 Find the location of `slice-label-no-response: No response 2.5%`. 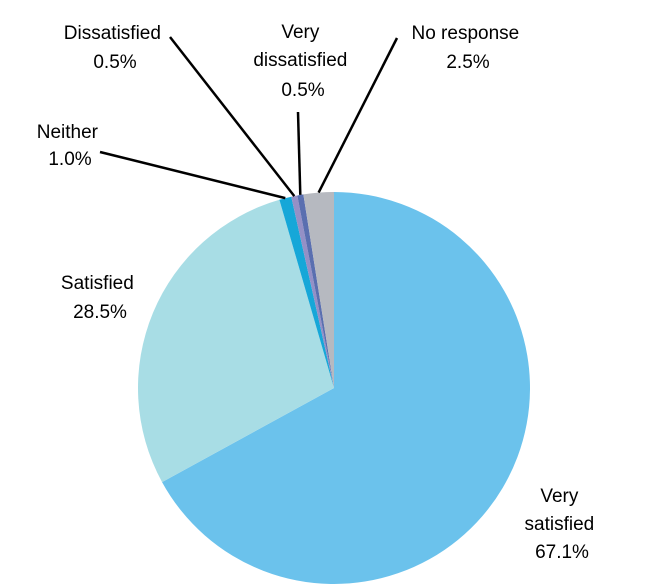

slice-label-no-response: No response 2.5% is located at coordinates (467, 48).